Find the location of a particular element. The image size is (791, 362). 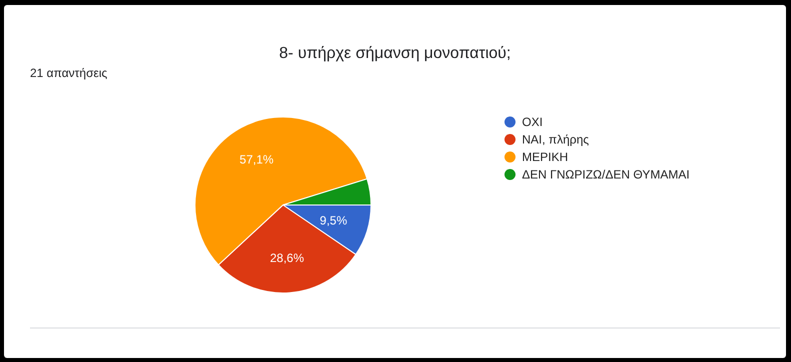

data-label: 57,1% is located at coordinates (257, 159).